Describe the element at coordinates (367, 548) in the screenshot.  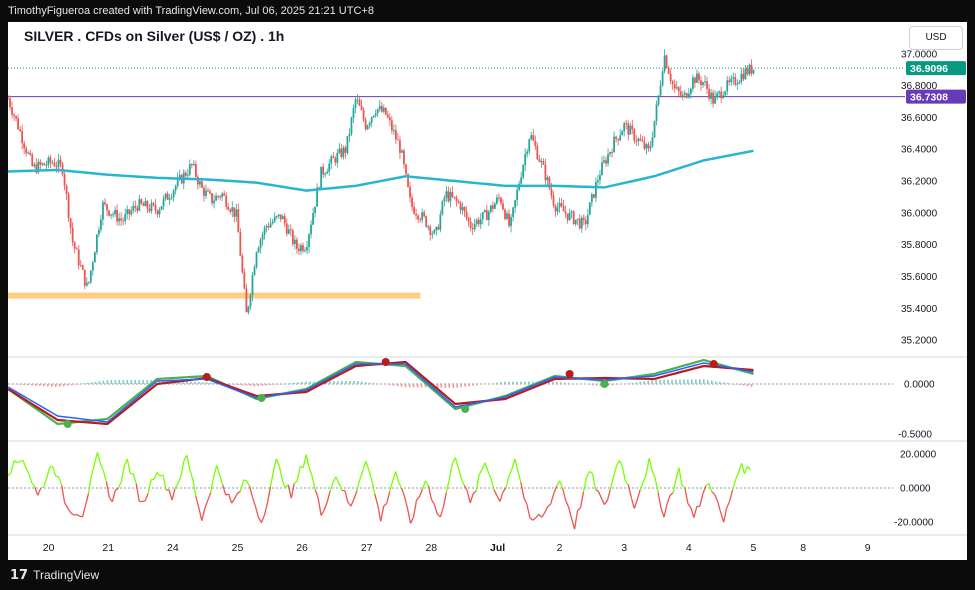
I see `time-axis-tick: 27` at that location.